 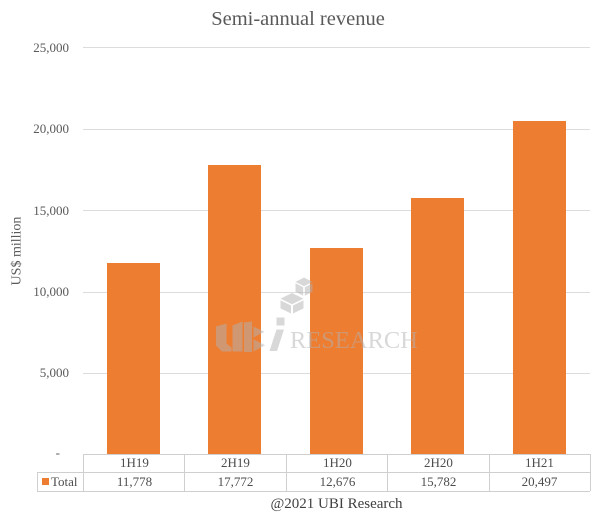 What do you see at coordinates (354, 340) in the screenshot?
I see `svg-text: RESEARCH` at bounding box center [354, 340].